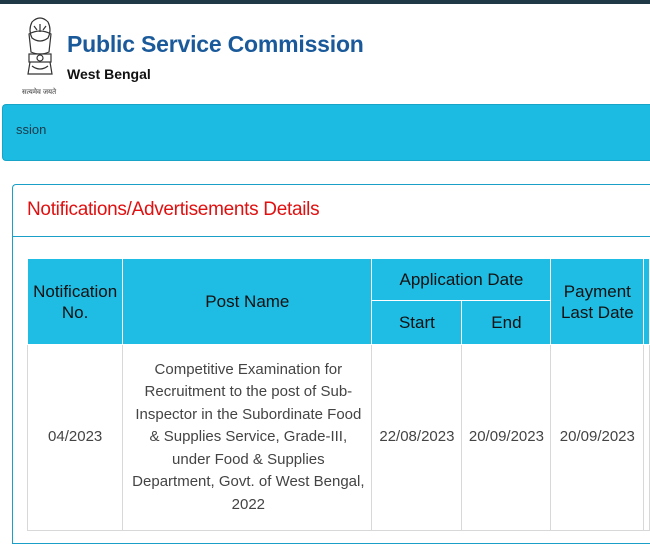 The height and width of the screenshot is (544, 650). I want to click on header-post-name: Post Name, so click(247, 301).